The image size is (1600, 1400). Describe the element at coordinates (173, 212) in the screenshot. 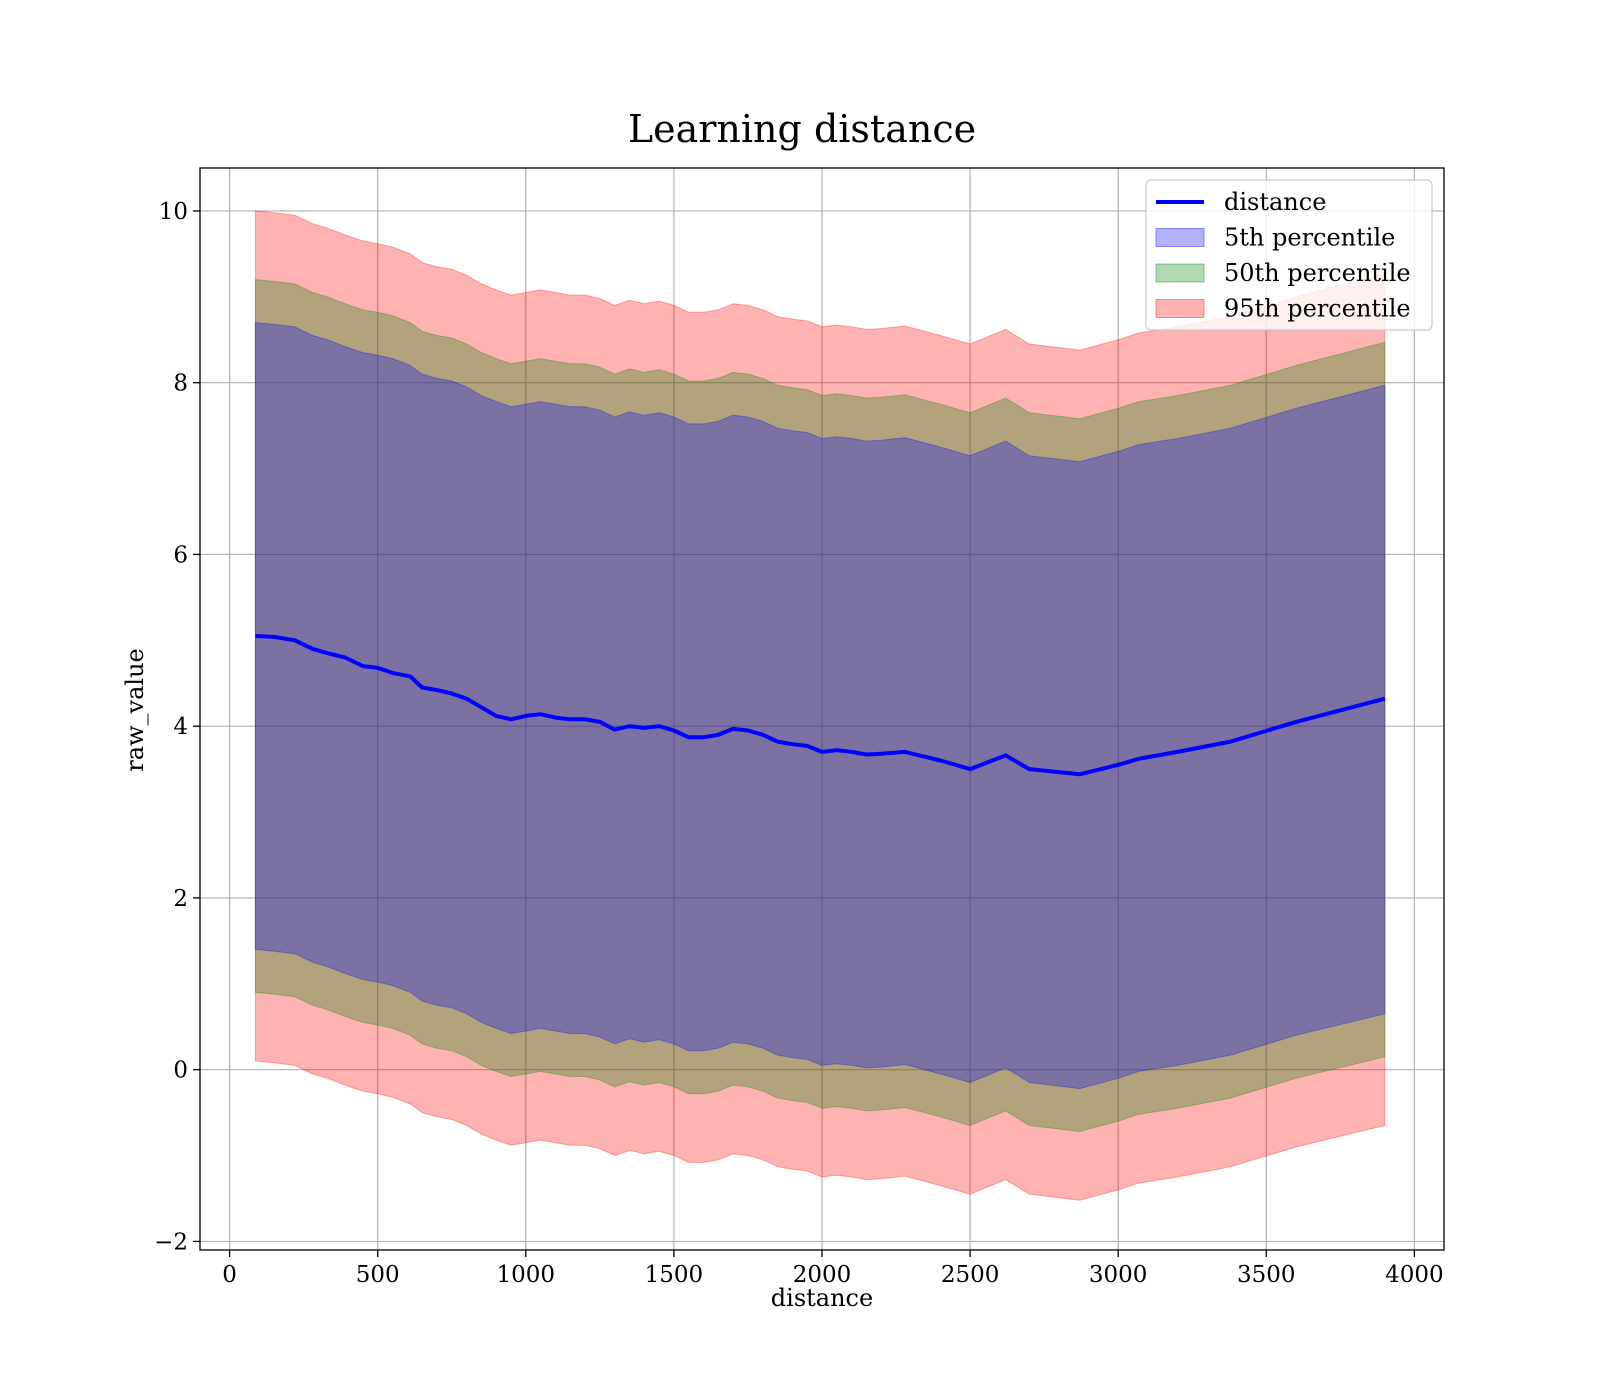

I see `y-tick-label: 10` at that location.